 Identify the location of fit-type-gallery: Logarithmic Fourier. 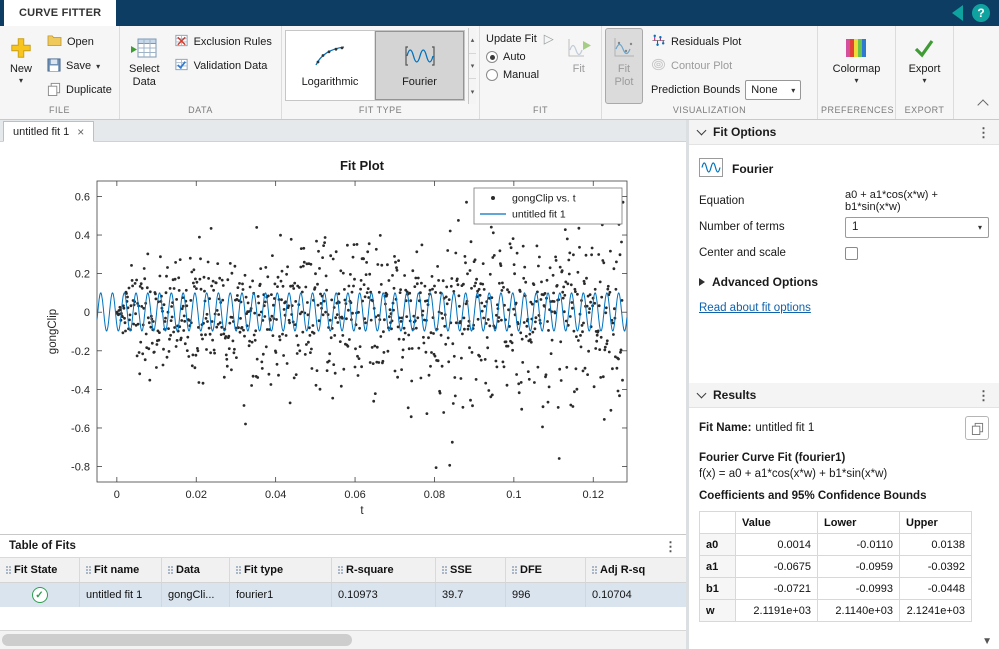
(375, 65).